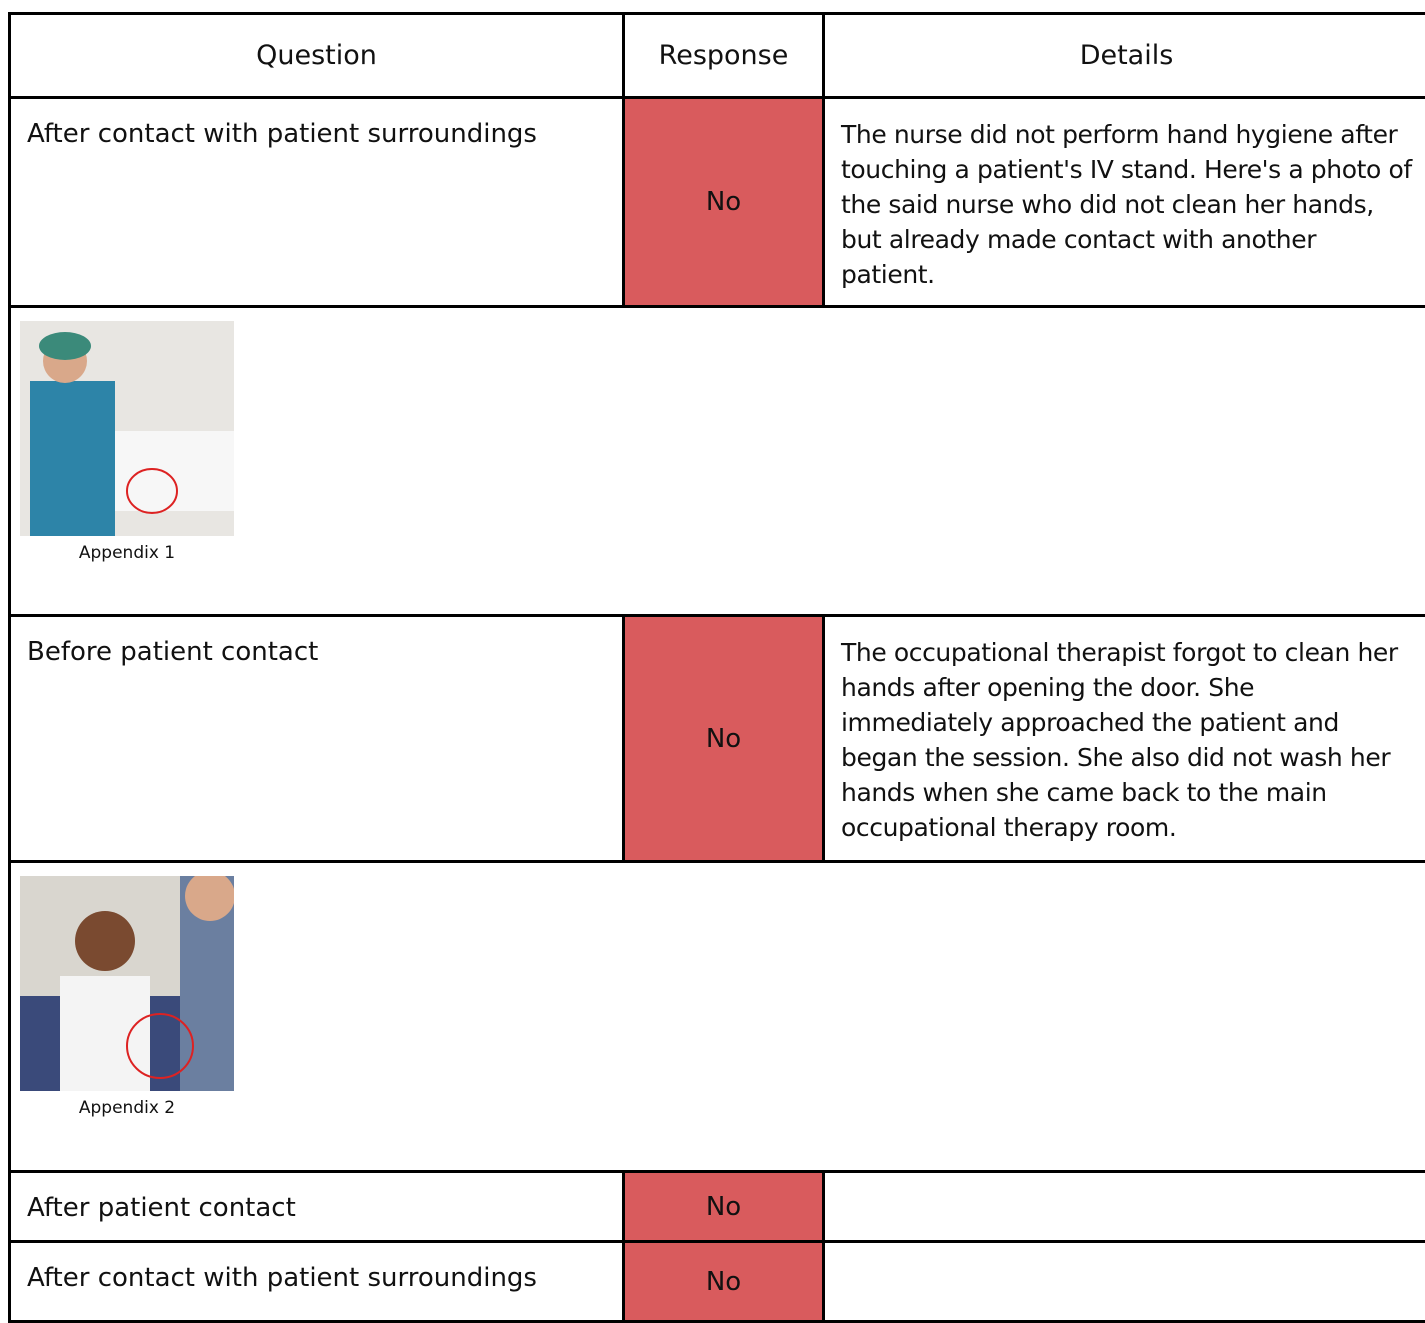  What do you see at coordinates (1123, 55) in the screenshot?
I see `header-cell: Details` at bounding box center [1123, 55].